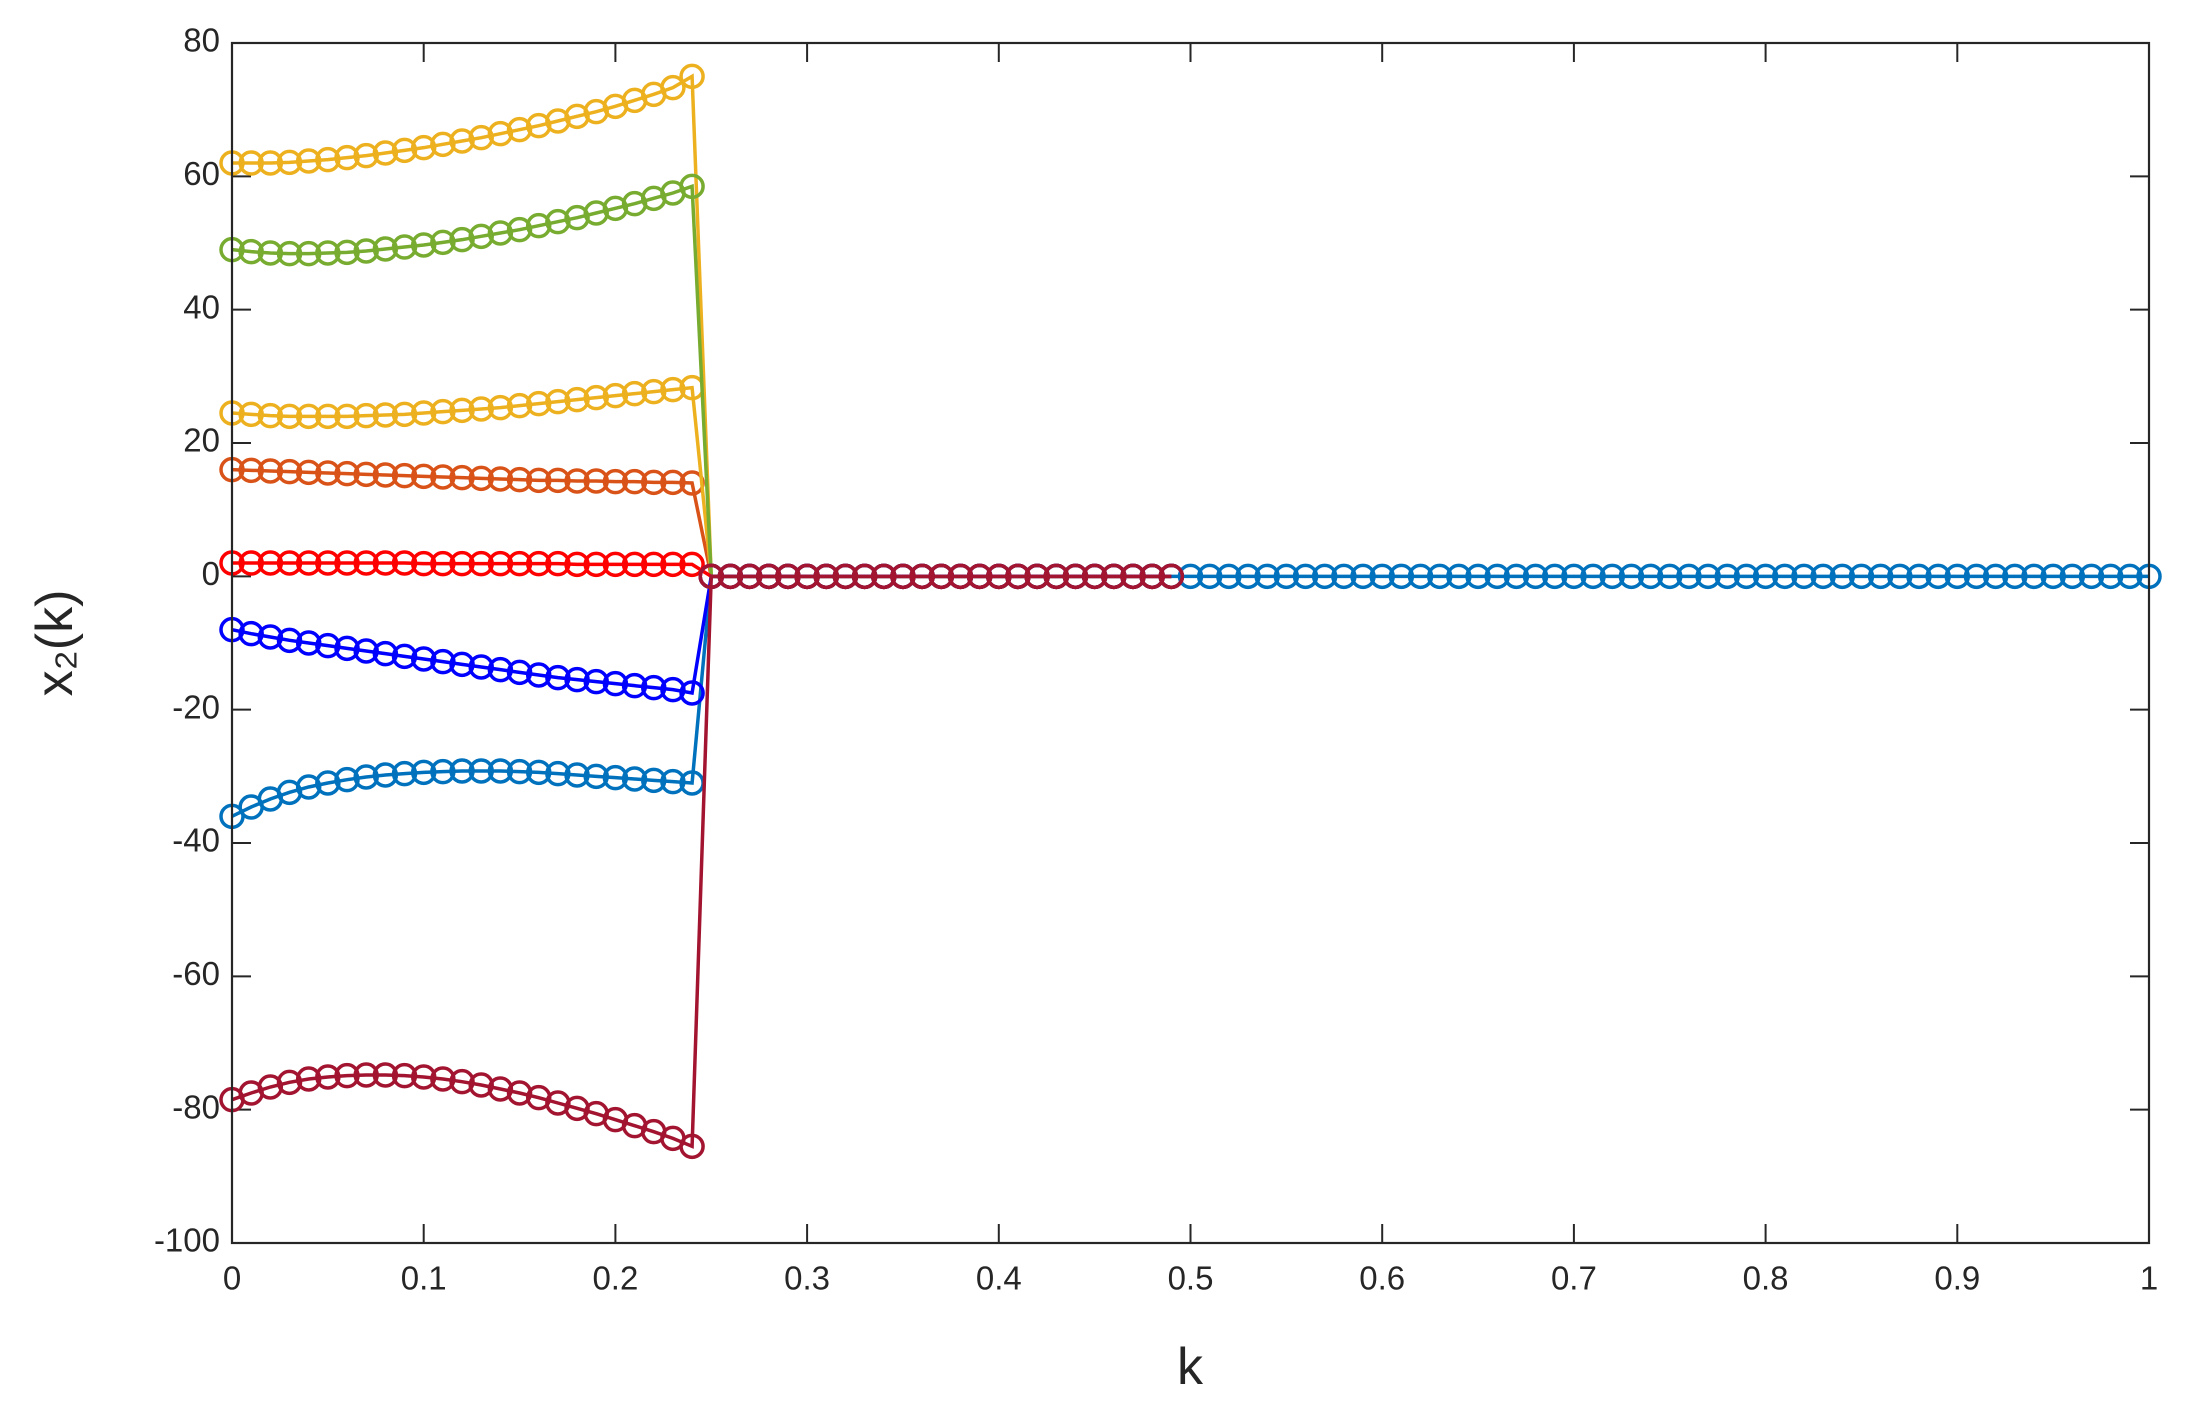 This screenshot has width=2188, height=1406. I want to click on x-tick-label: 0.7, so click(1574, 1278).